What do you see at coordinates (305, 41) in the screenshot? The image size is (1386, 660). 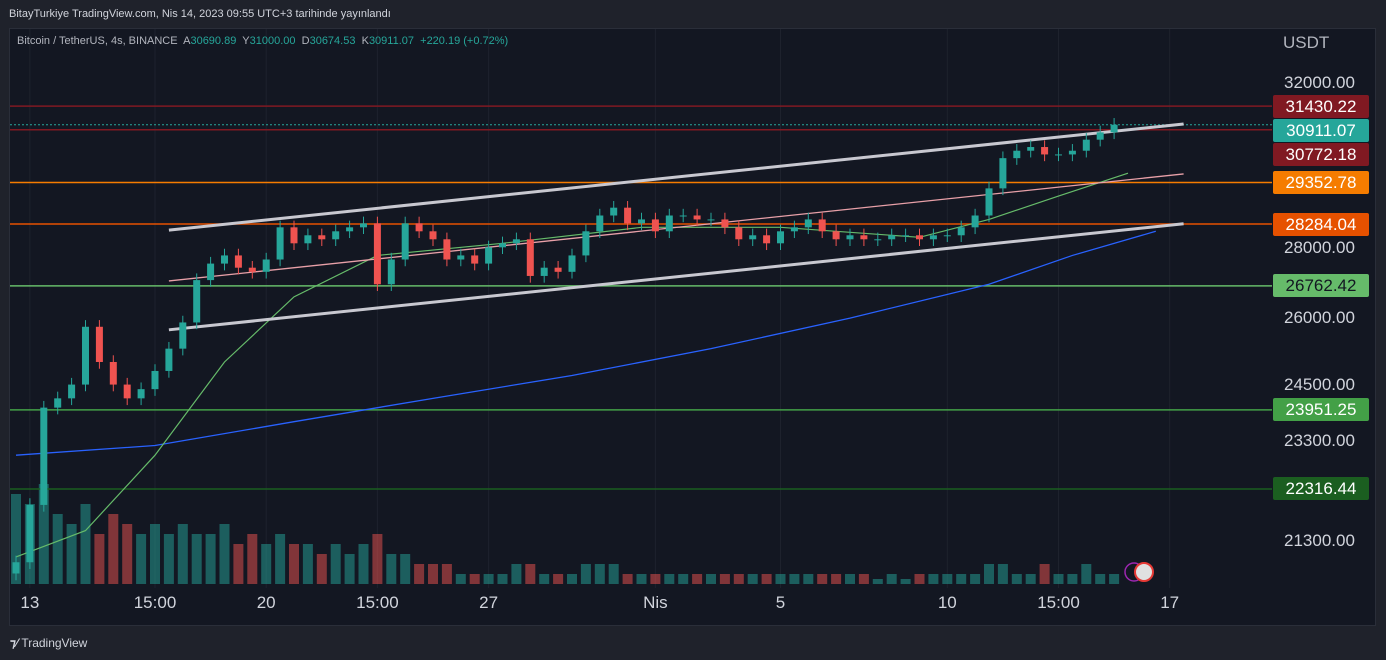 I see `low-label: D` at bounding box center [305, 41].